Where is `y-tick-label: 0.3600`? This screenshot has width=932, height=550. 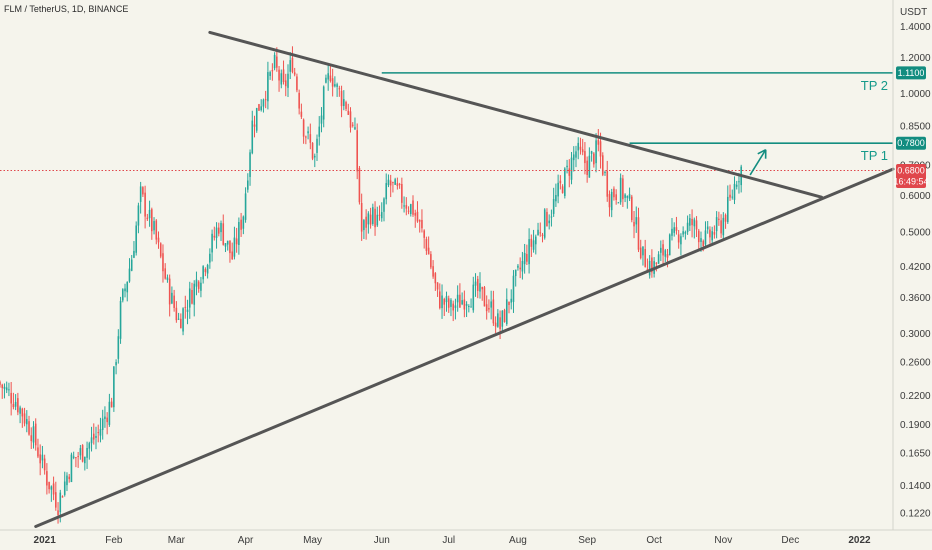 y-tick-label: 0.3600 is located at coordinates (915, 298).